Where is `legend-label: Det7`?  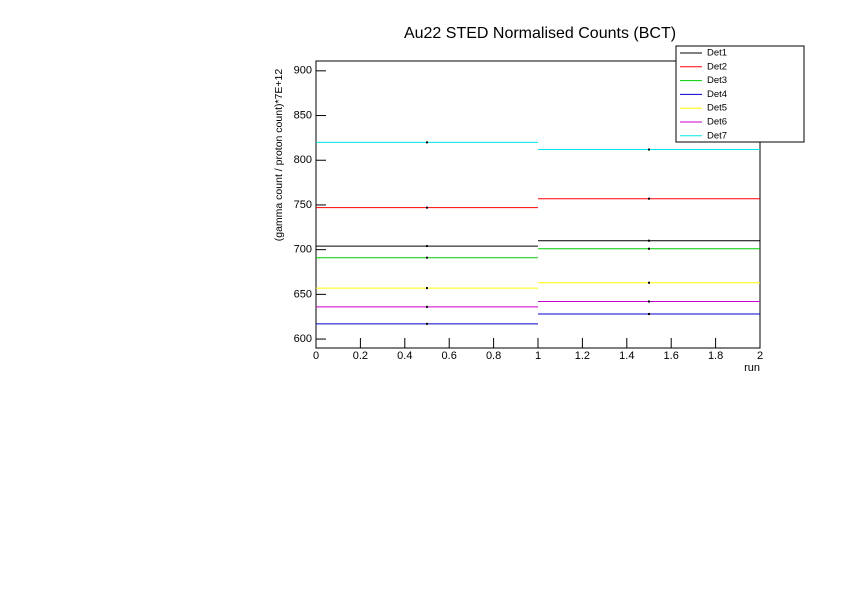 legend-label: Det7 is located at coordinates (717, 135).